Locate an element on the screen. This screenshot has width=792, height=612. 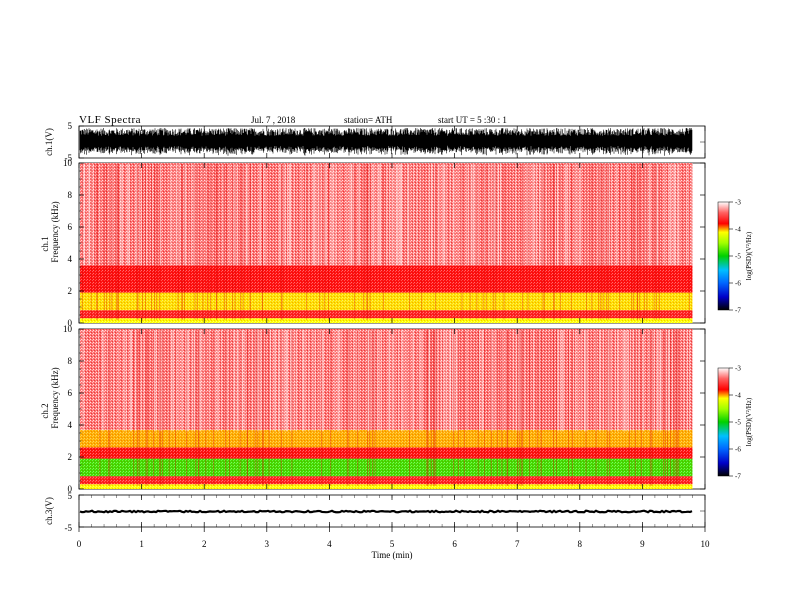
ch2-colorbar-label: log(PSD)(V²/Hz) is located at coordinates (749, 421).